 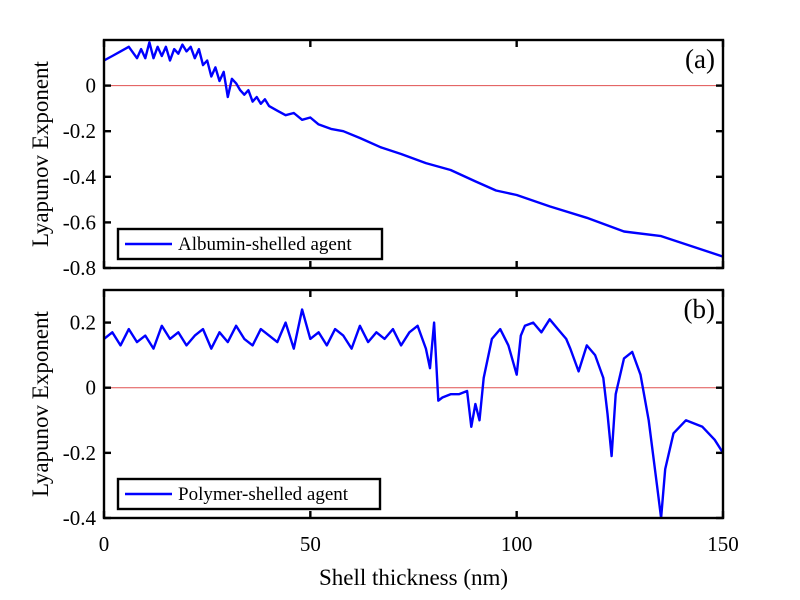 I want to click on panel-a-legend: Albumin-shelled agent, so click(x=250, y=244).